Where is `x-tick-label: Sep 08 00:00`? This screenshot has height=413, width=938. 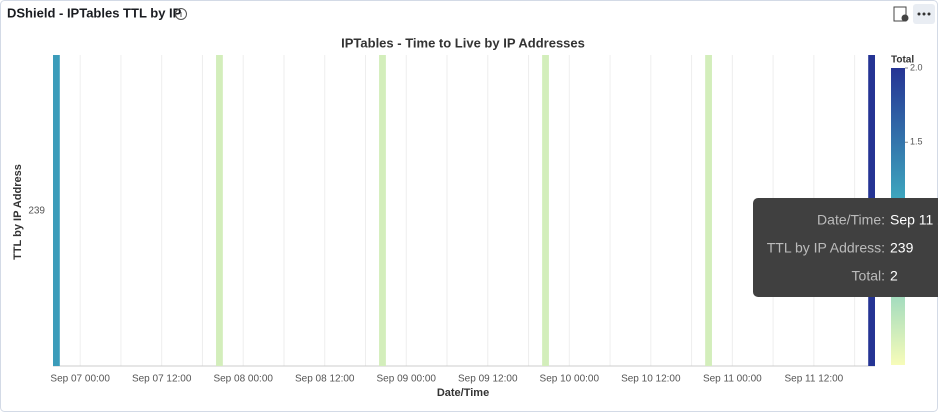 x-tick-label: Sep 08 00:00 is located at coordinates (243, 379).